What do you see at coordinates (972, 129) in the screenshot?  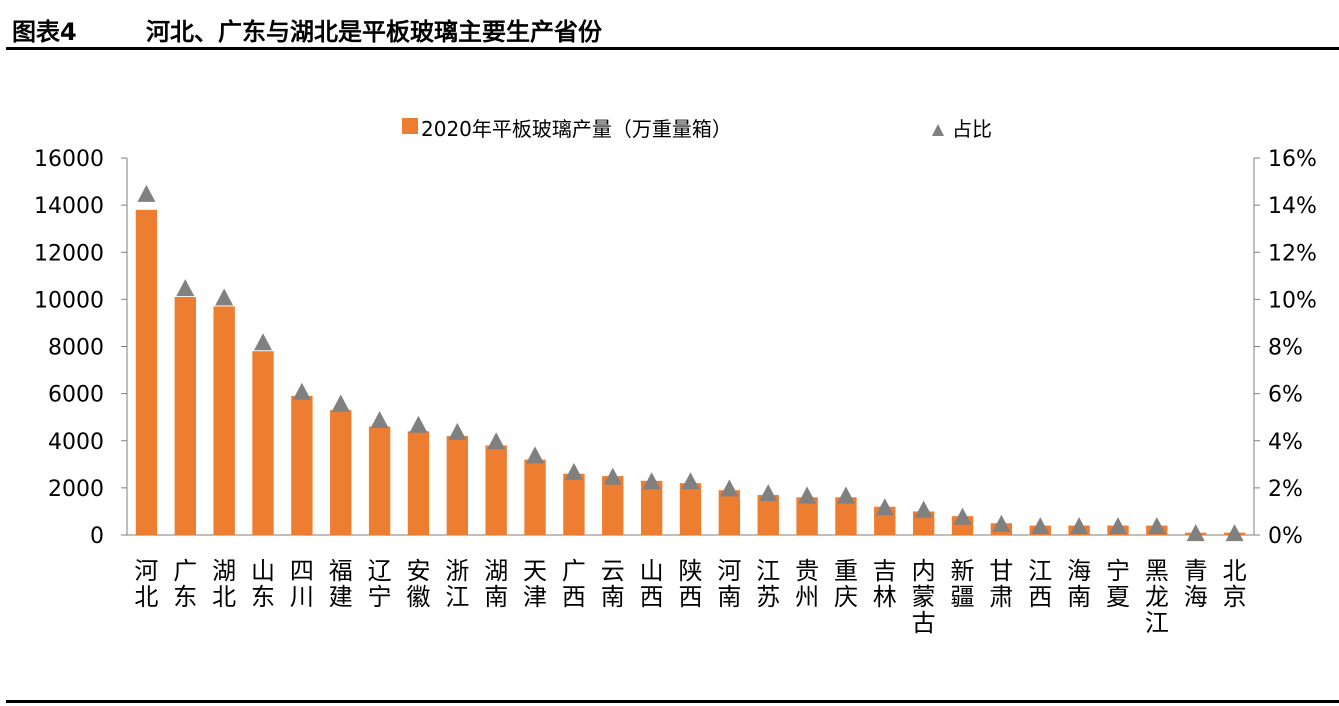 I see `legend-label-share: 占比` at bounding box center [972, 129].